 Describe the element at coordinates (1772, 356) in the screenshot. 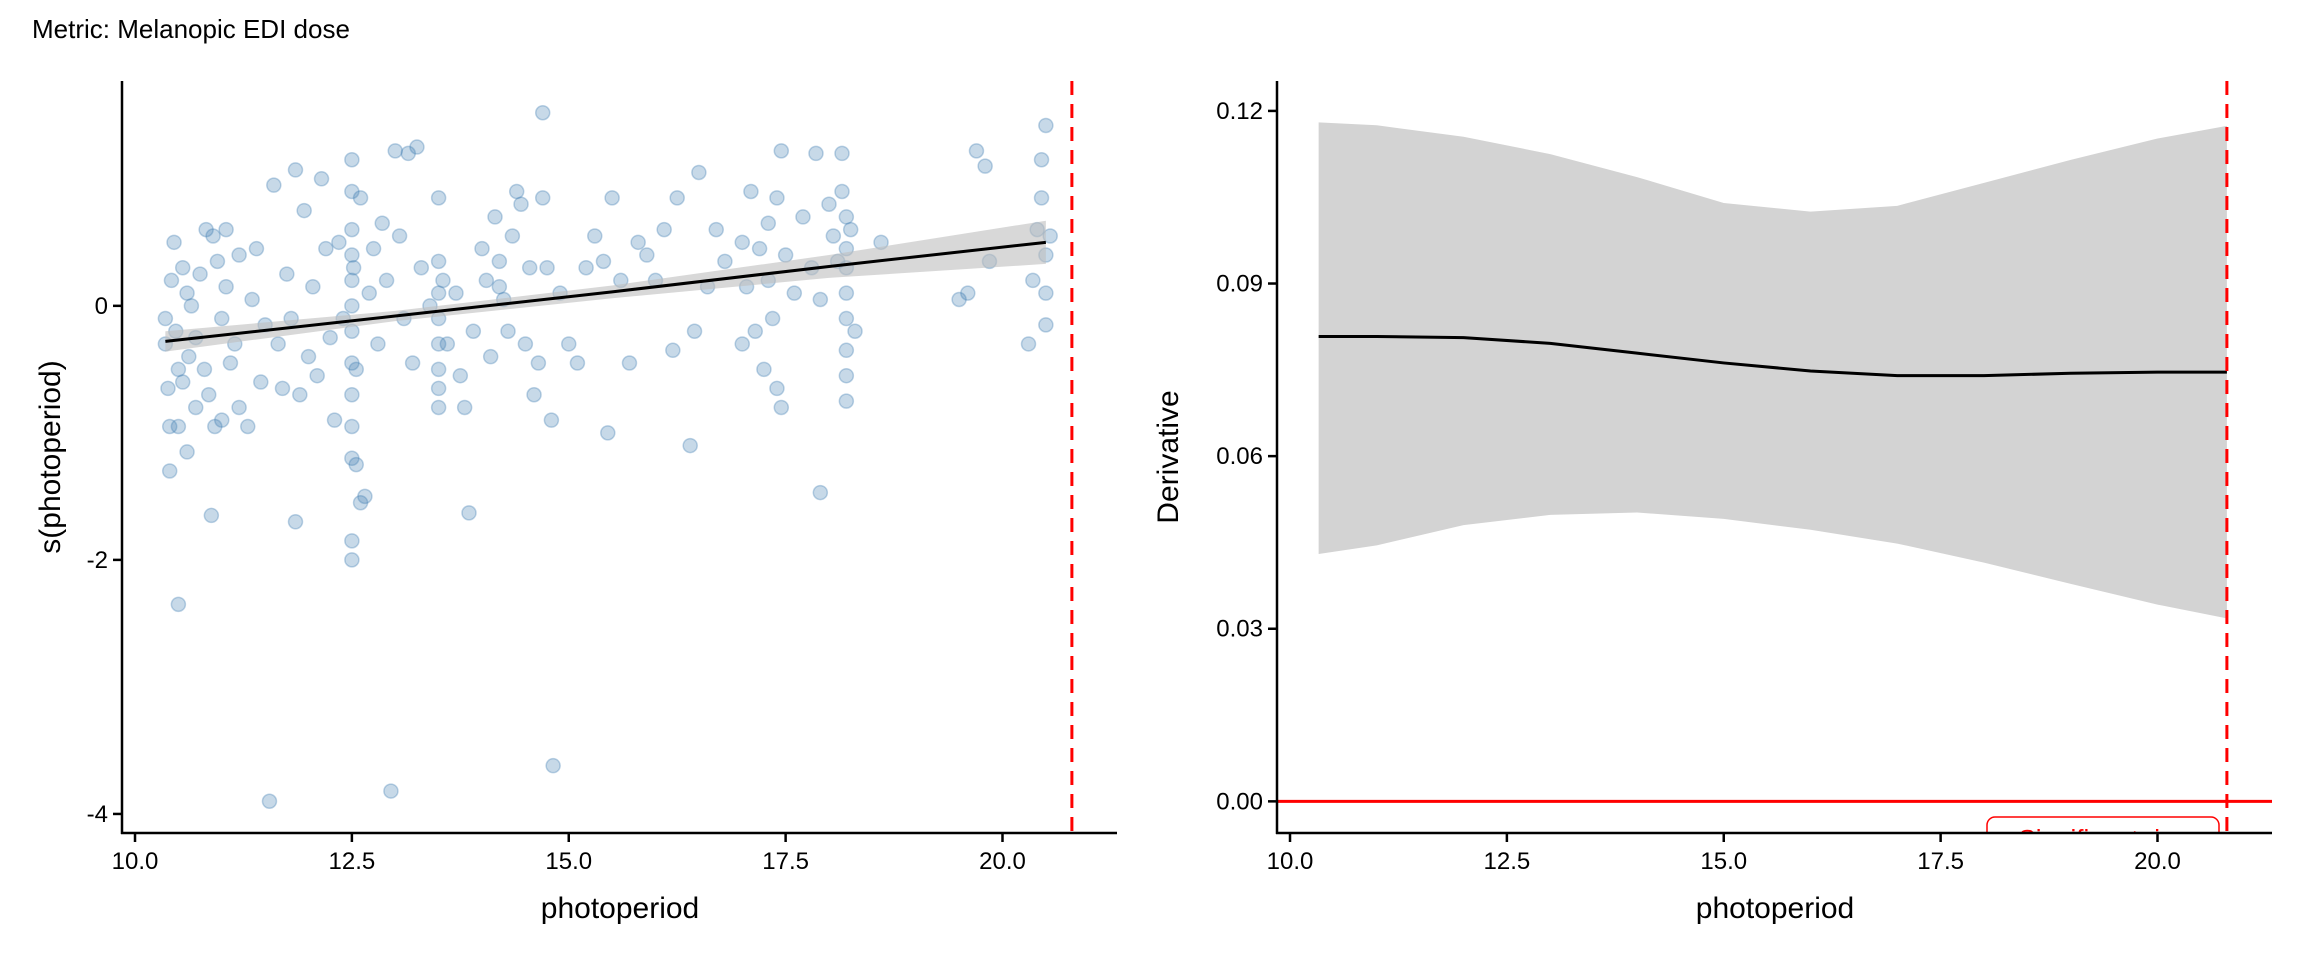

I see `derivative-line` at that location.